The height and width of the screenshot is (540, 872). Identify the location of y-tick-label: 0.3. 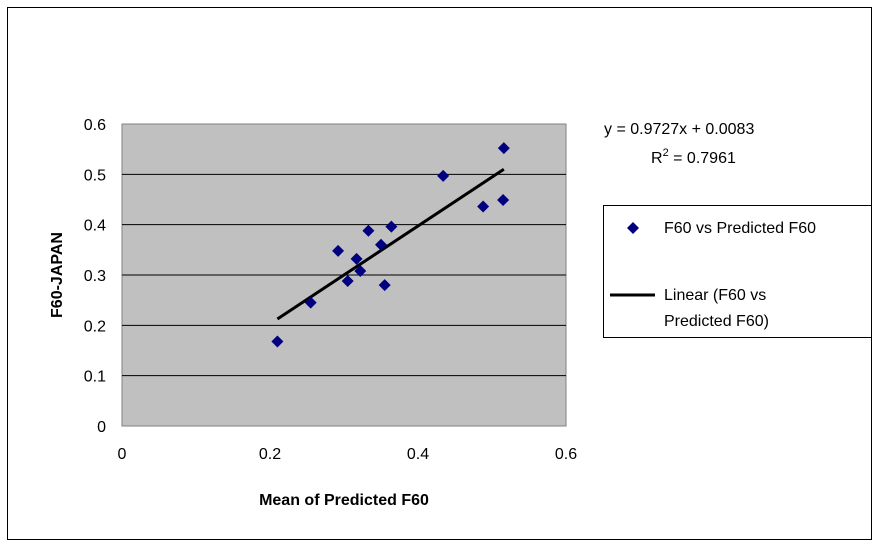
(95, 276).